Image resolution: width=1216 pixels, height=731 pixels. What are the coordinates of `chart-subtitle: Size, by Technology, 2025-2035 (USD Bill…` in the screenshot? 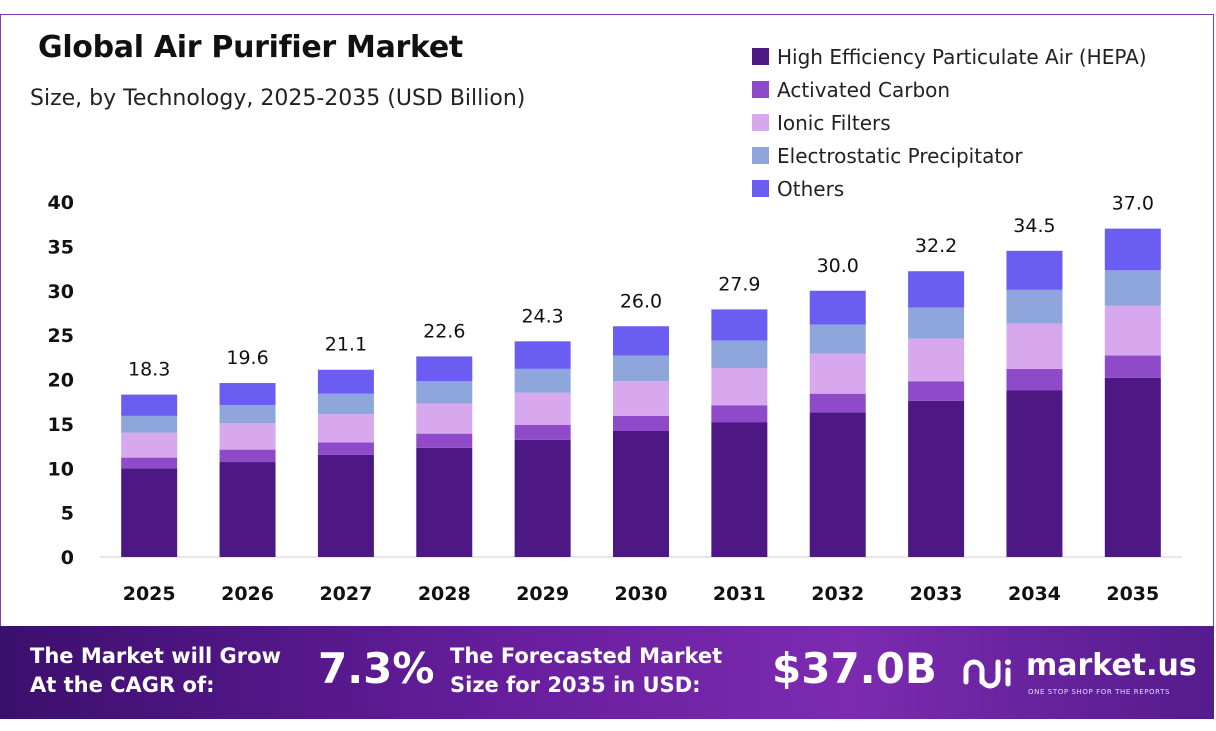 It's located at (278, 98).